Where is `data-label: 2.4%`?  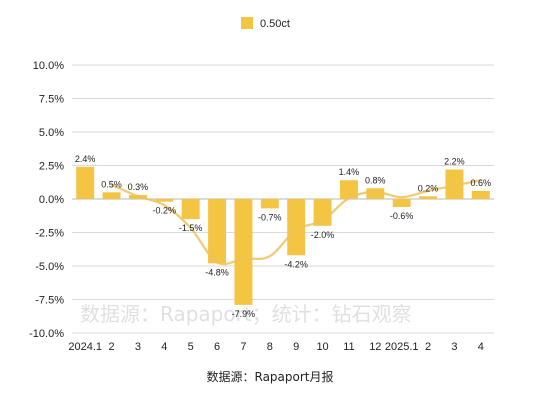 data-label: 2.4% is located at coordinates (85, 159).